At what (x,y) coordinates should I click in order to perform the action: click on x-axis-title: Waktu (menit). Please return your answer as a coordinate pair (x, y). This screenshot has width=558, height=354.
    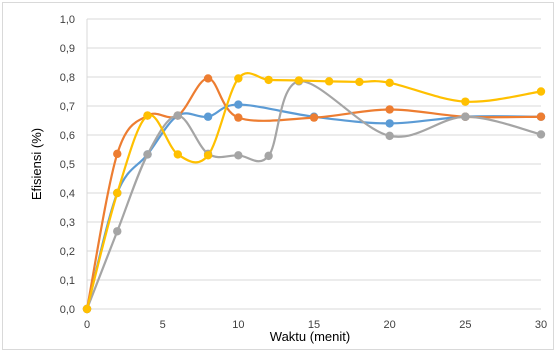
    Looking at the image, I should click on (310, 336).